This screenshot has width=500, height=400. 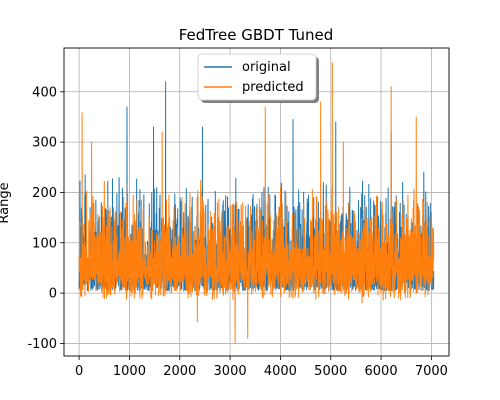 What do you see at coordinates (6, 202) in the screenshot?
I see `y-axis-label: Range` at bounding box center [6, 202].